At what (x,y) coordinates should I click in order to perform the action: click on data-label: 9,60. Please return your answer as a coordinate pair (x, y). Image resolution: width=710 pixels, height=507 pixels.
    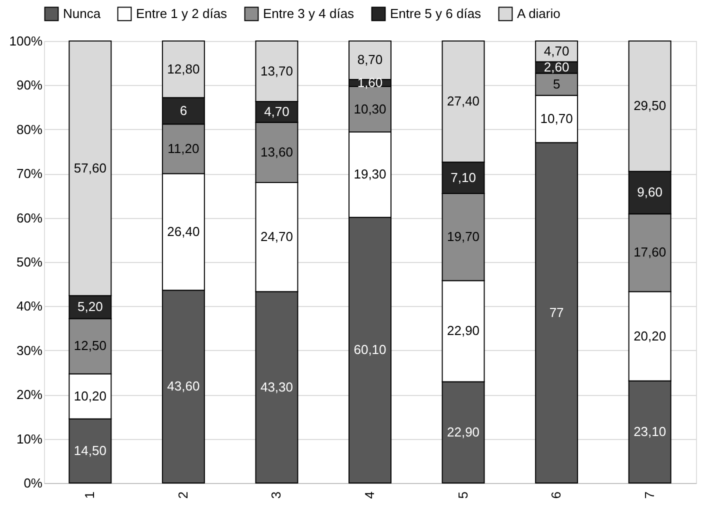
    Looking at the image, I should click on (649, 192).